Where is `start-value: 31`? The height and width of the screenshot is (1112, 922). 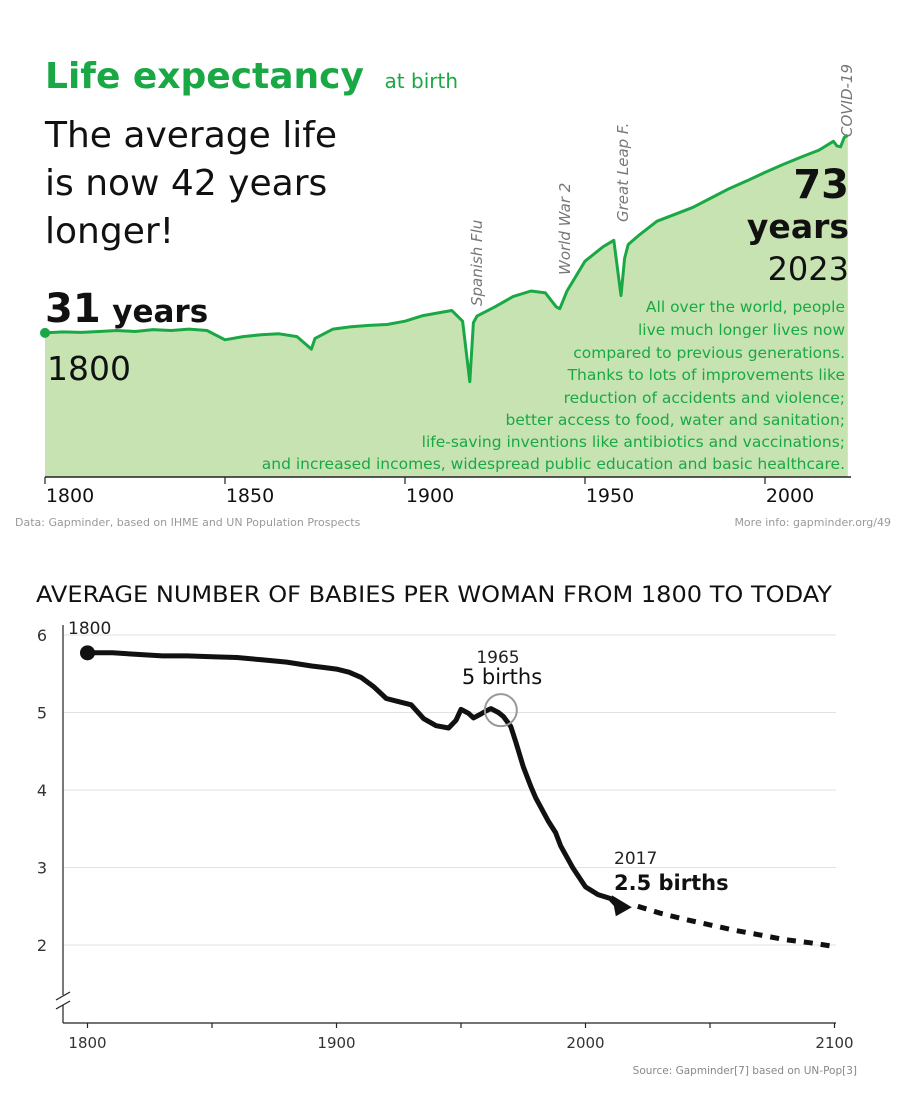 start-value: 31 is located at coordinates (73, 309).